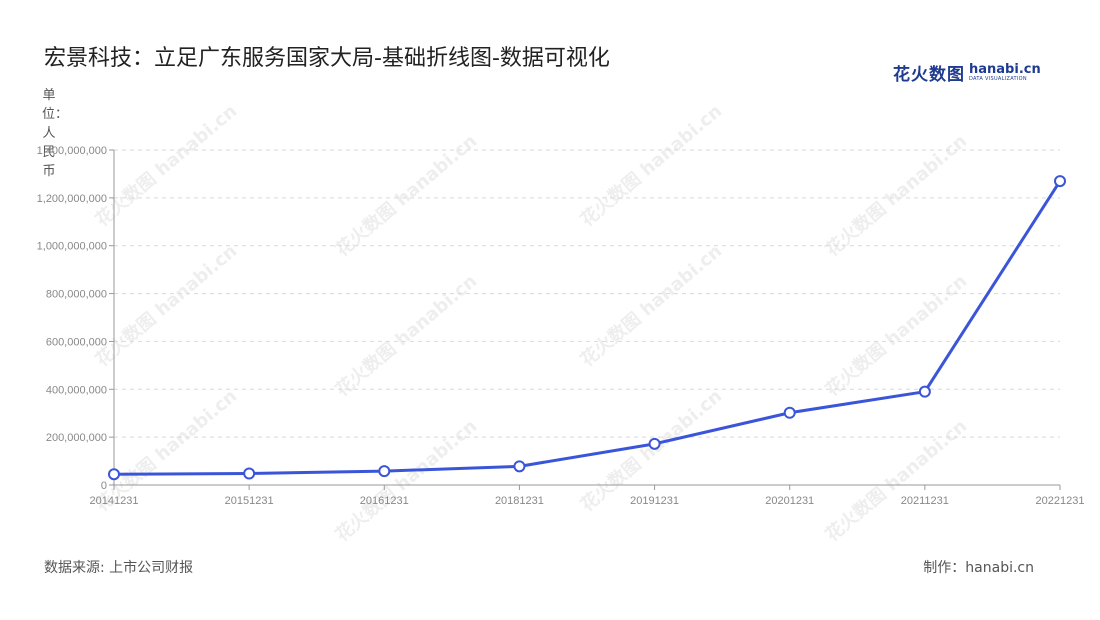 This screenshot has height=620, width=1100. I want to click on x-tick-label: 20221231, so click(1060, 501).